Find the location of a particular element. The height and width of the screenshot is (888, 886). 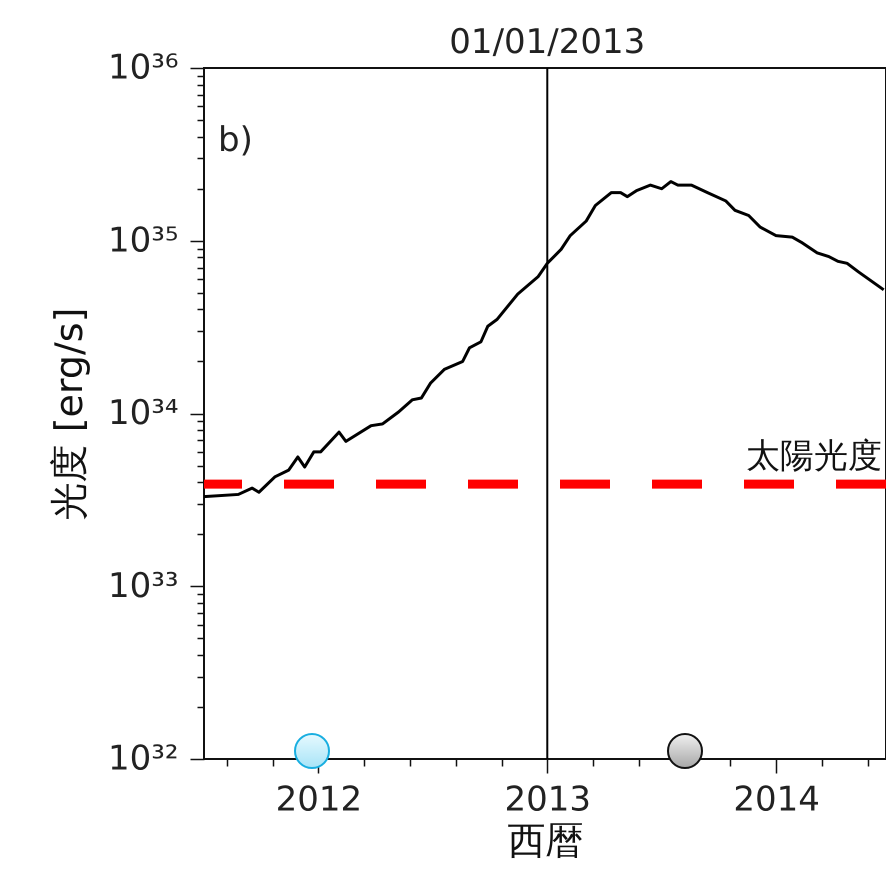

x-tick-label: 2014 is located at coordinates (776, 800).